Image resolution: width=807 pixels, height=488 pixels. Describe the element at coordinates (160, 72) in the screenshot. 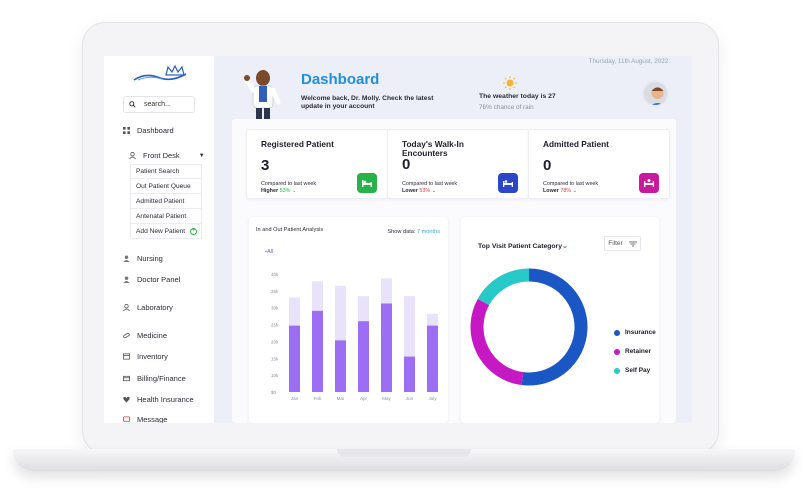

I see `crown-logo-icon` at that location.